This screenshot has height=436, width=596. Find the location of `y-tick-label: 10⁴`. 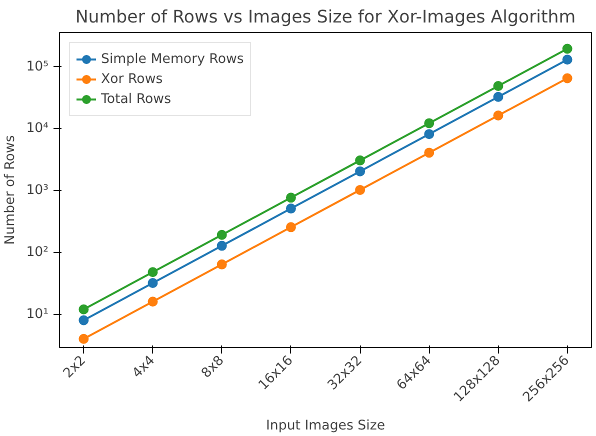

y-tick-label: 10⁴ is located at coordinates (37, 128).